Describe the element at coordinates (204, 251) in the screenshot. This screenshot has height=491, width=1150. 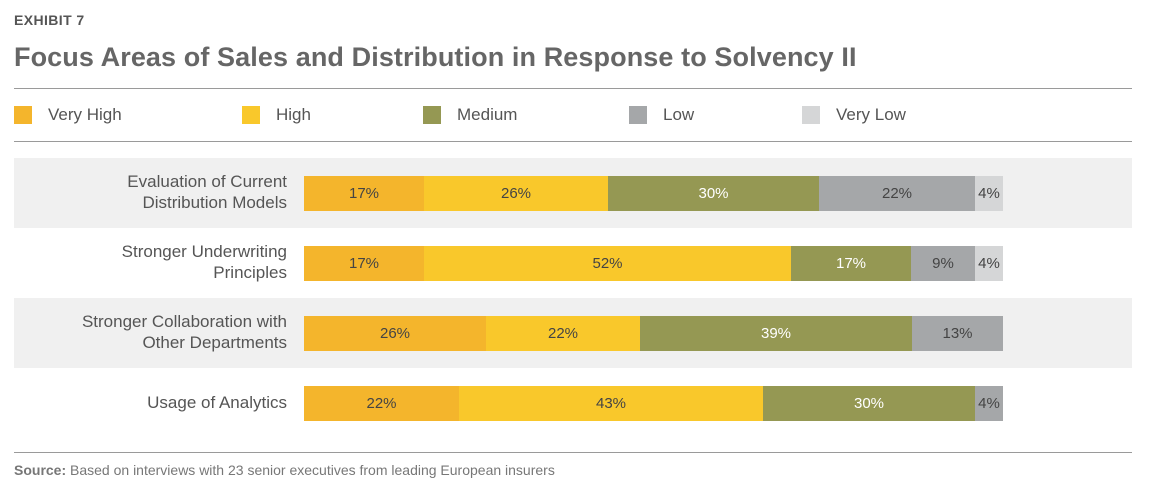
I see `category-label-line: Stronger Underwriting` at that location.